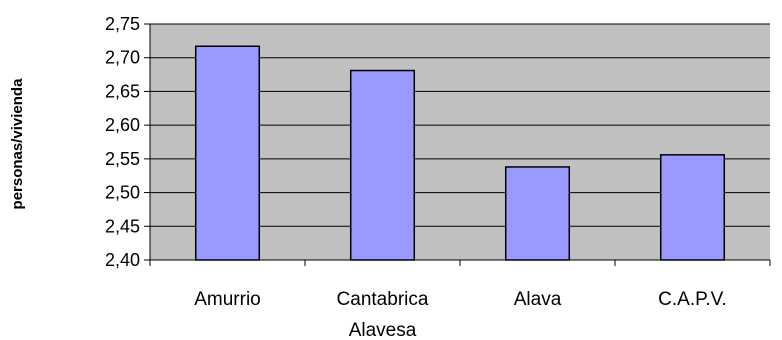  Describe the element at coordinates (17, 144) in the screenshot. I see `y-axis-label: personas/vivienda` at that location.